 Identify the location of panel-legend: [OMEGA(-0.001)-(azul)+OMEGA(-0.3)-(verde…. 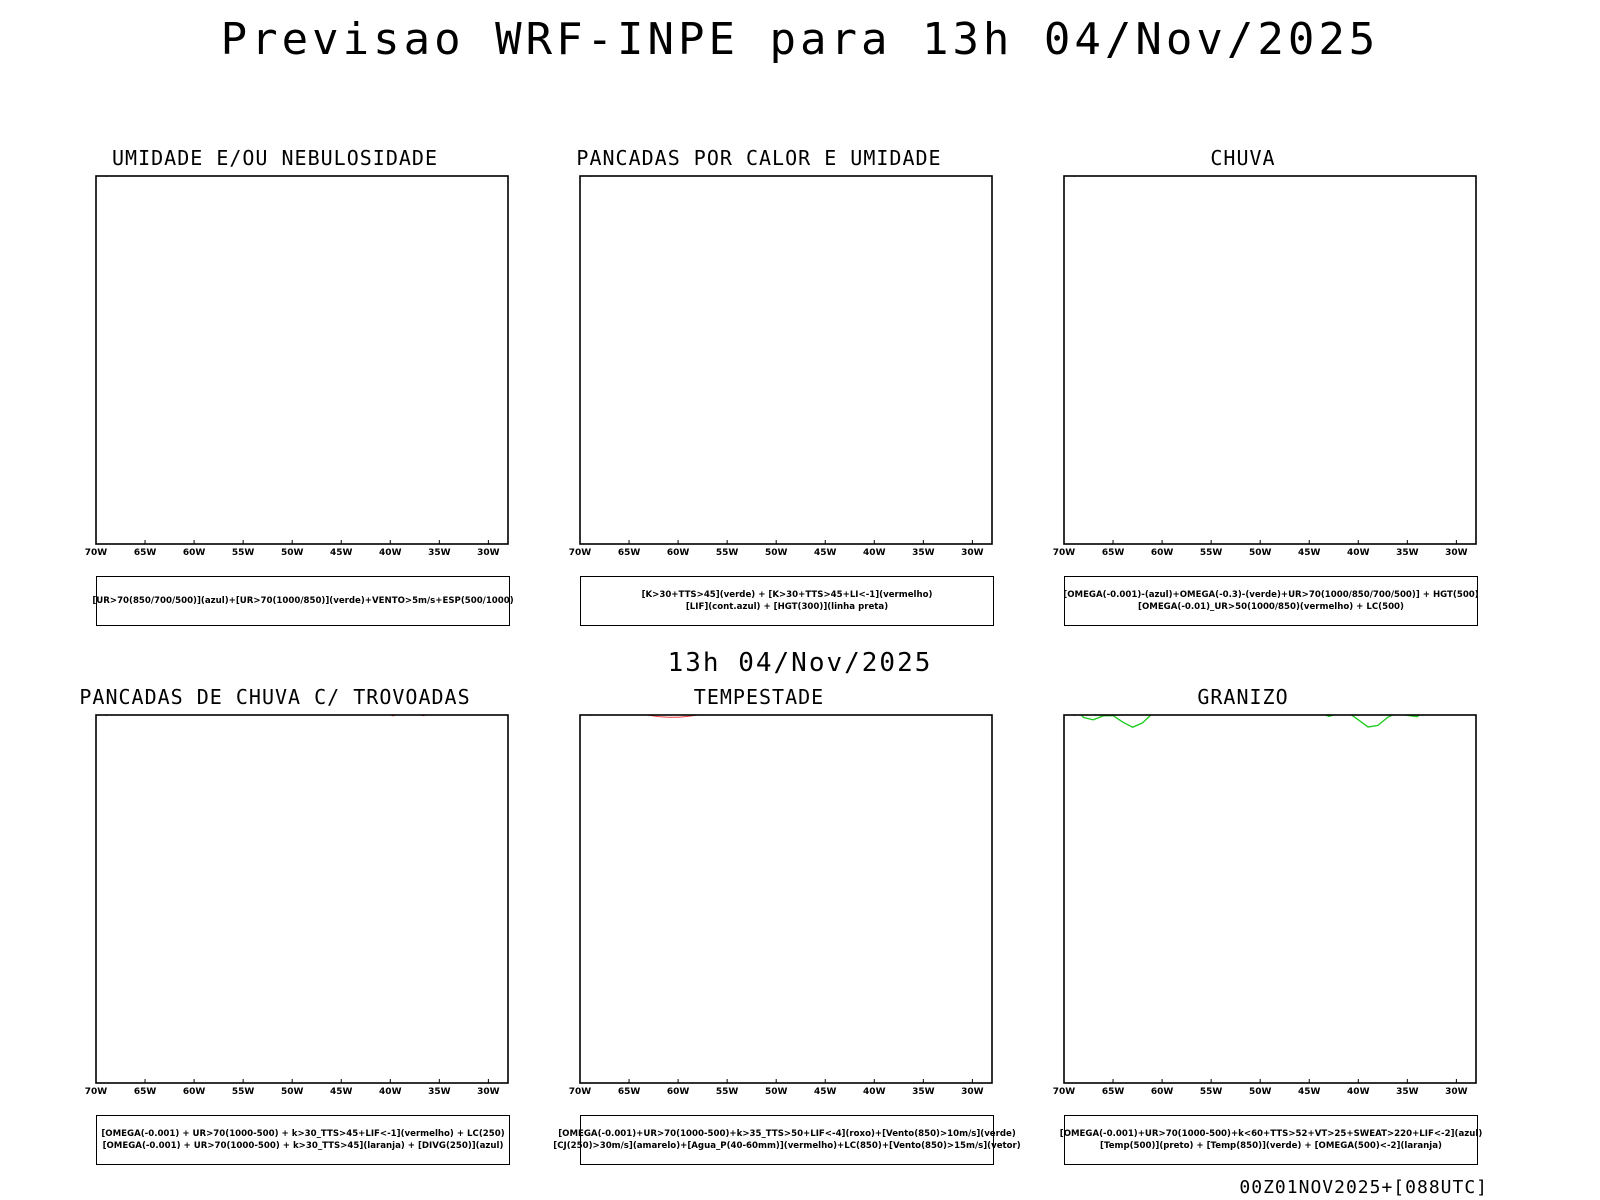
(1271, 601).